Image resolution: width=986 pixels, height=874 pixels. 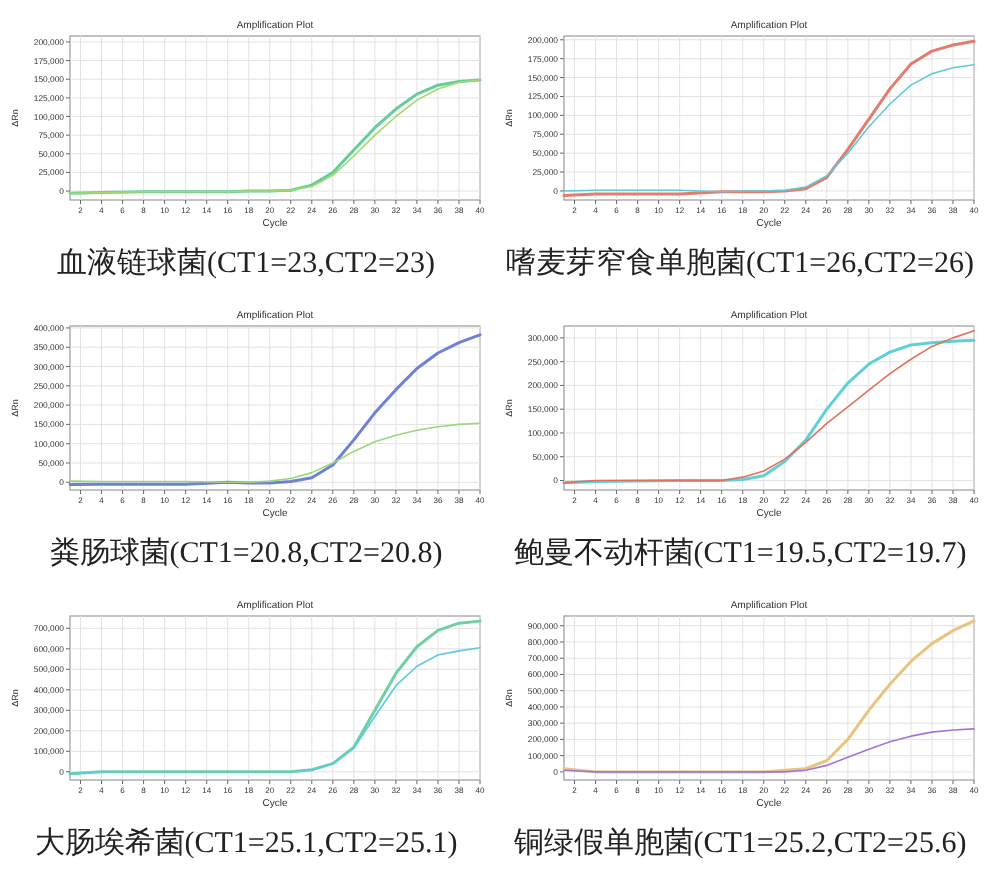 What do you see at coordinates (246, 263) in the screenshot?
I see `text: 血液链球菌(CT1=23,CT2=23)` at bounding box center [246, 263].